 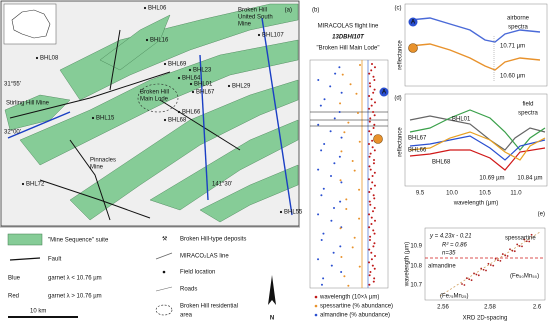 I want to click on label: almandine, so click(x=442, y=267).